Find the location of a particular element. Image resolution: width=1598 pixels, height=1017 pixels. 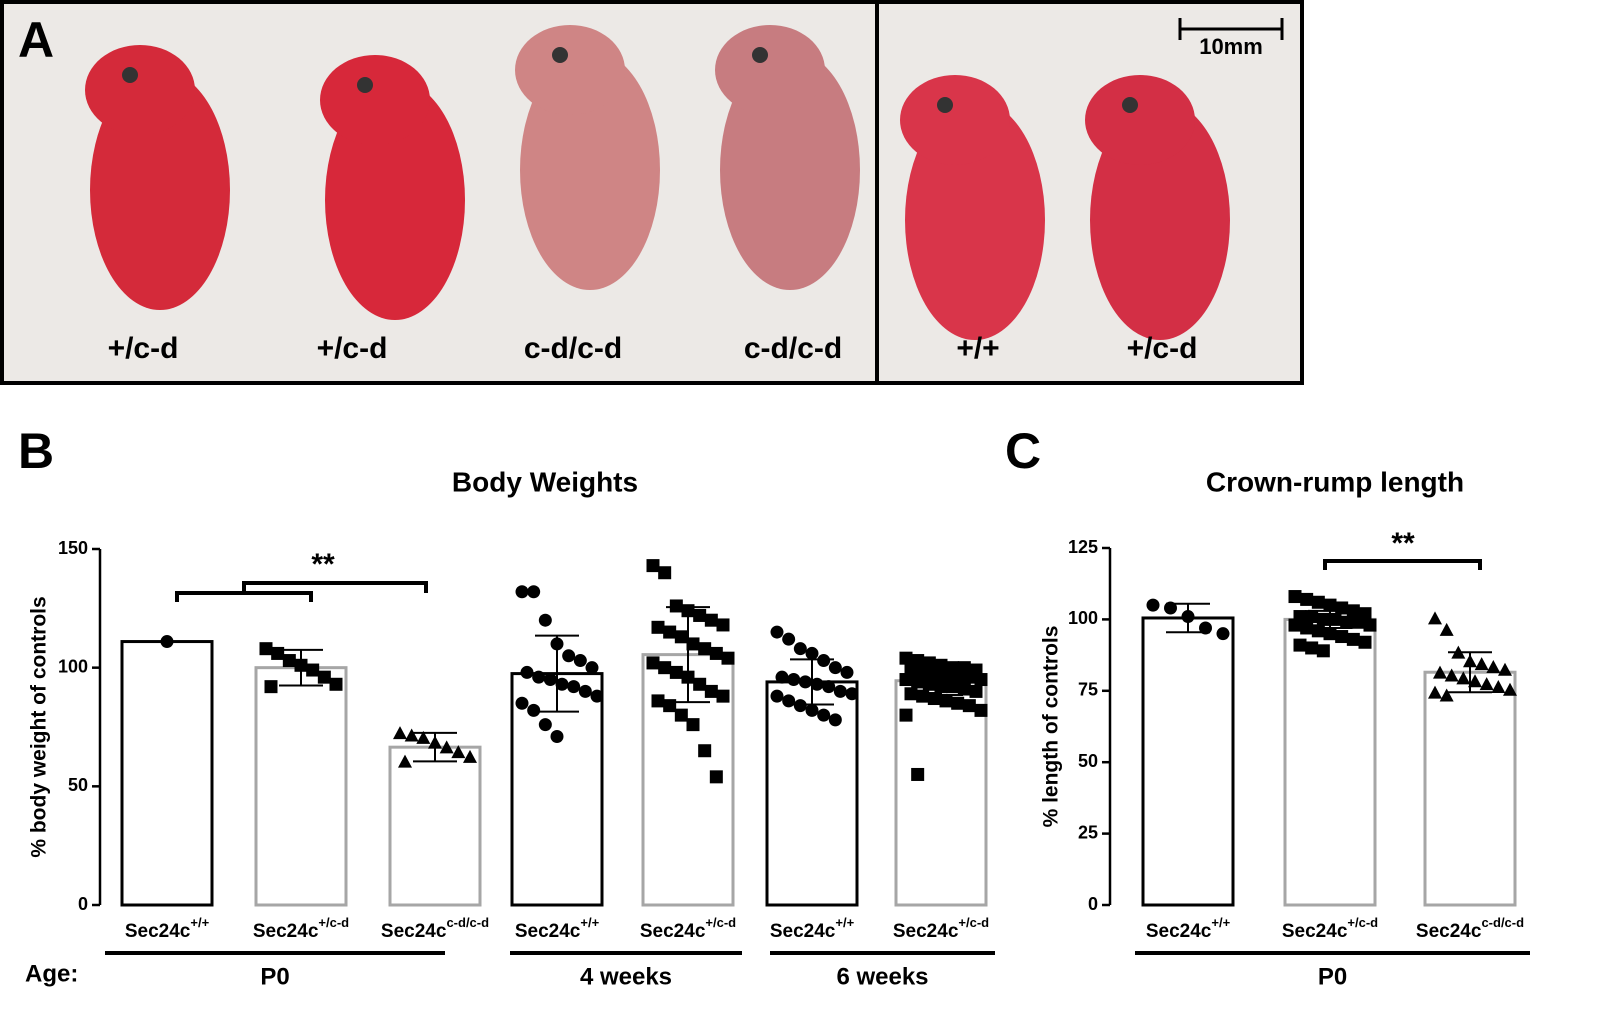

y-tick-label: 75 is located at coordinates (1088, 690).